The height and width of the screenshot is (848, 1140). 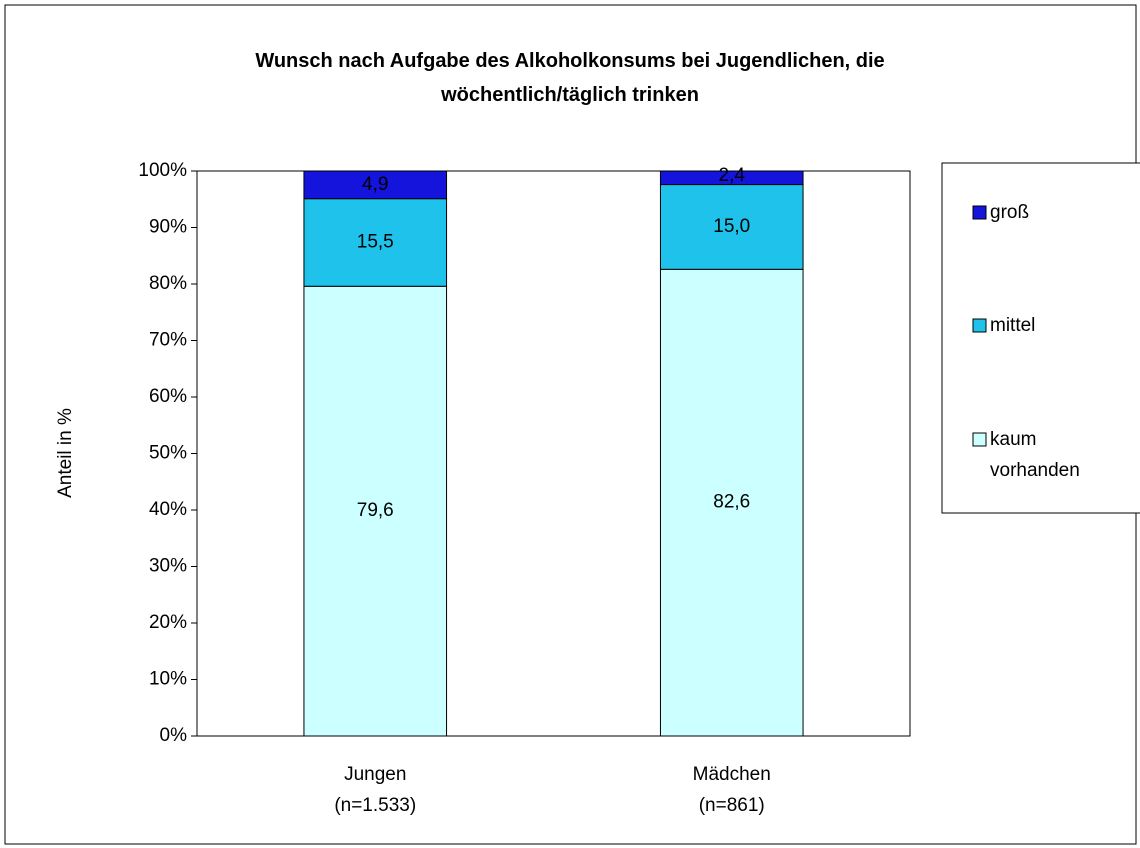 I want to click on y-tick-label: 90%, so click(x=168, y=227).